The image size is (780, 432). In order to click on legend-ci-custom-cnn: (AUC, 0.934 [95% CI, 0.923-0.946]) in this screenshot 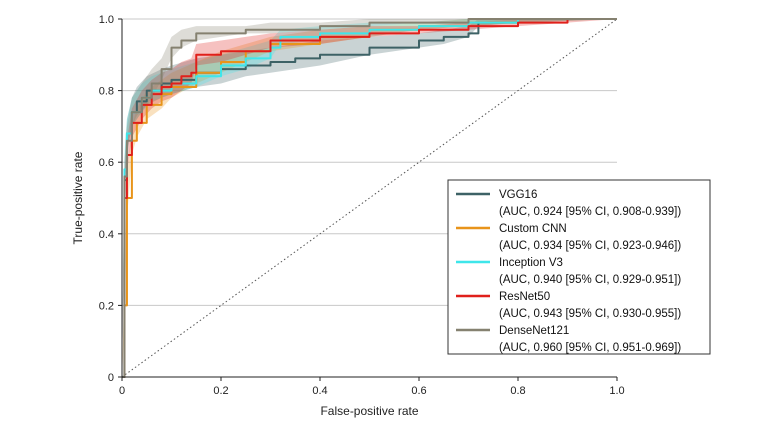, I will do `click(590, 246)`.